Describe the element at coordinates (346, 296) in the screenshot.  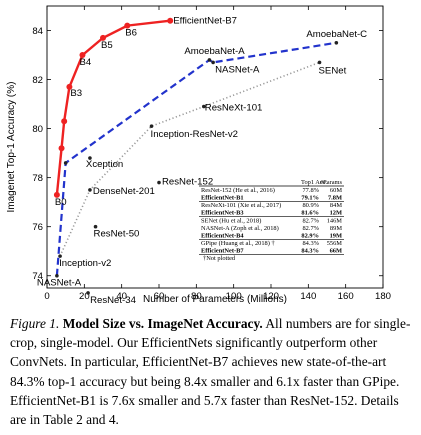
I see `x-tick-label: 160` at that location.